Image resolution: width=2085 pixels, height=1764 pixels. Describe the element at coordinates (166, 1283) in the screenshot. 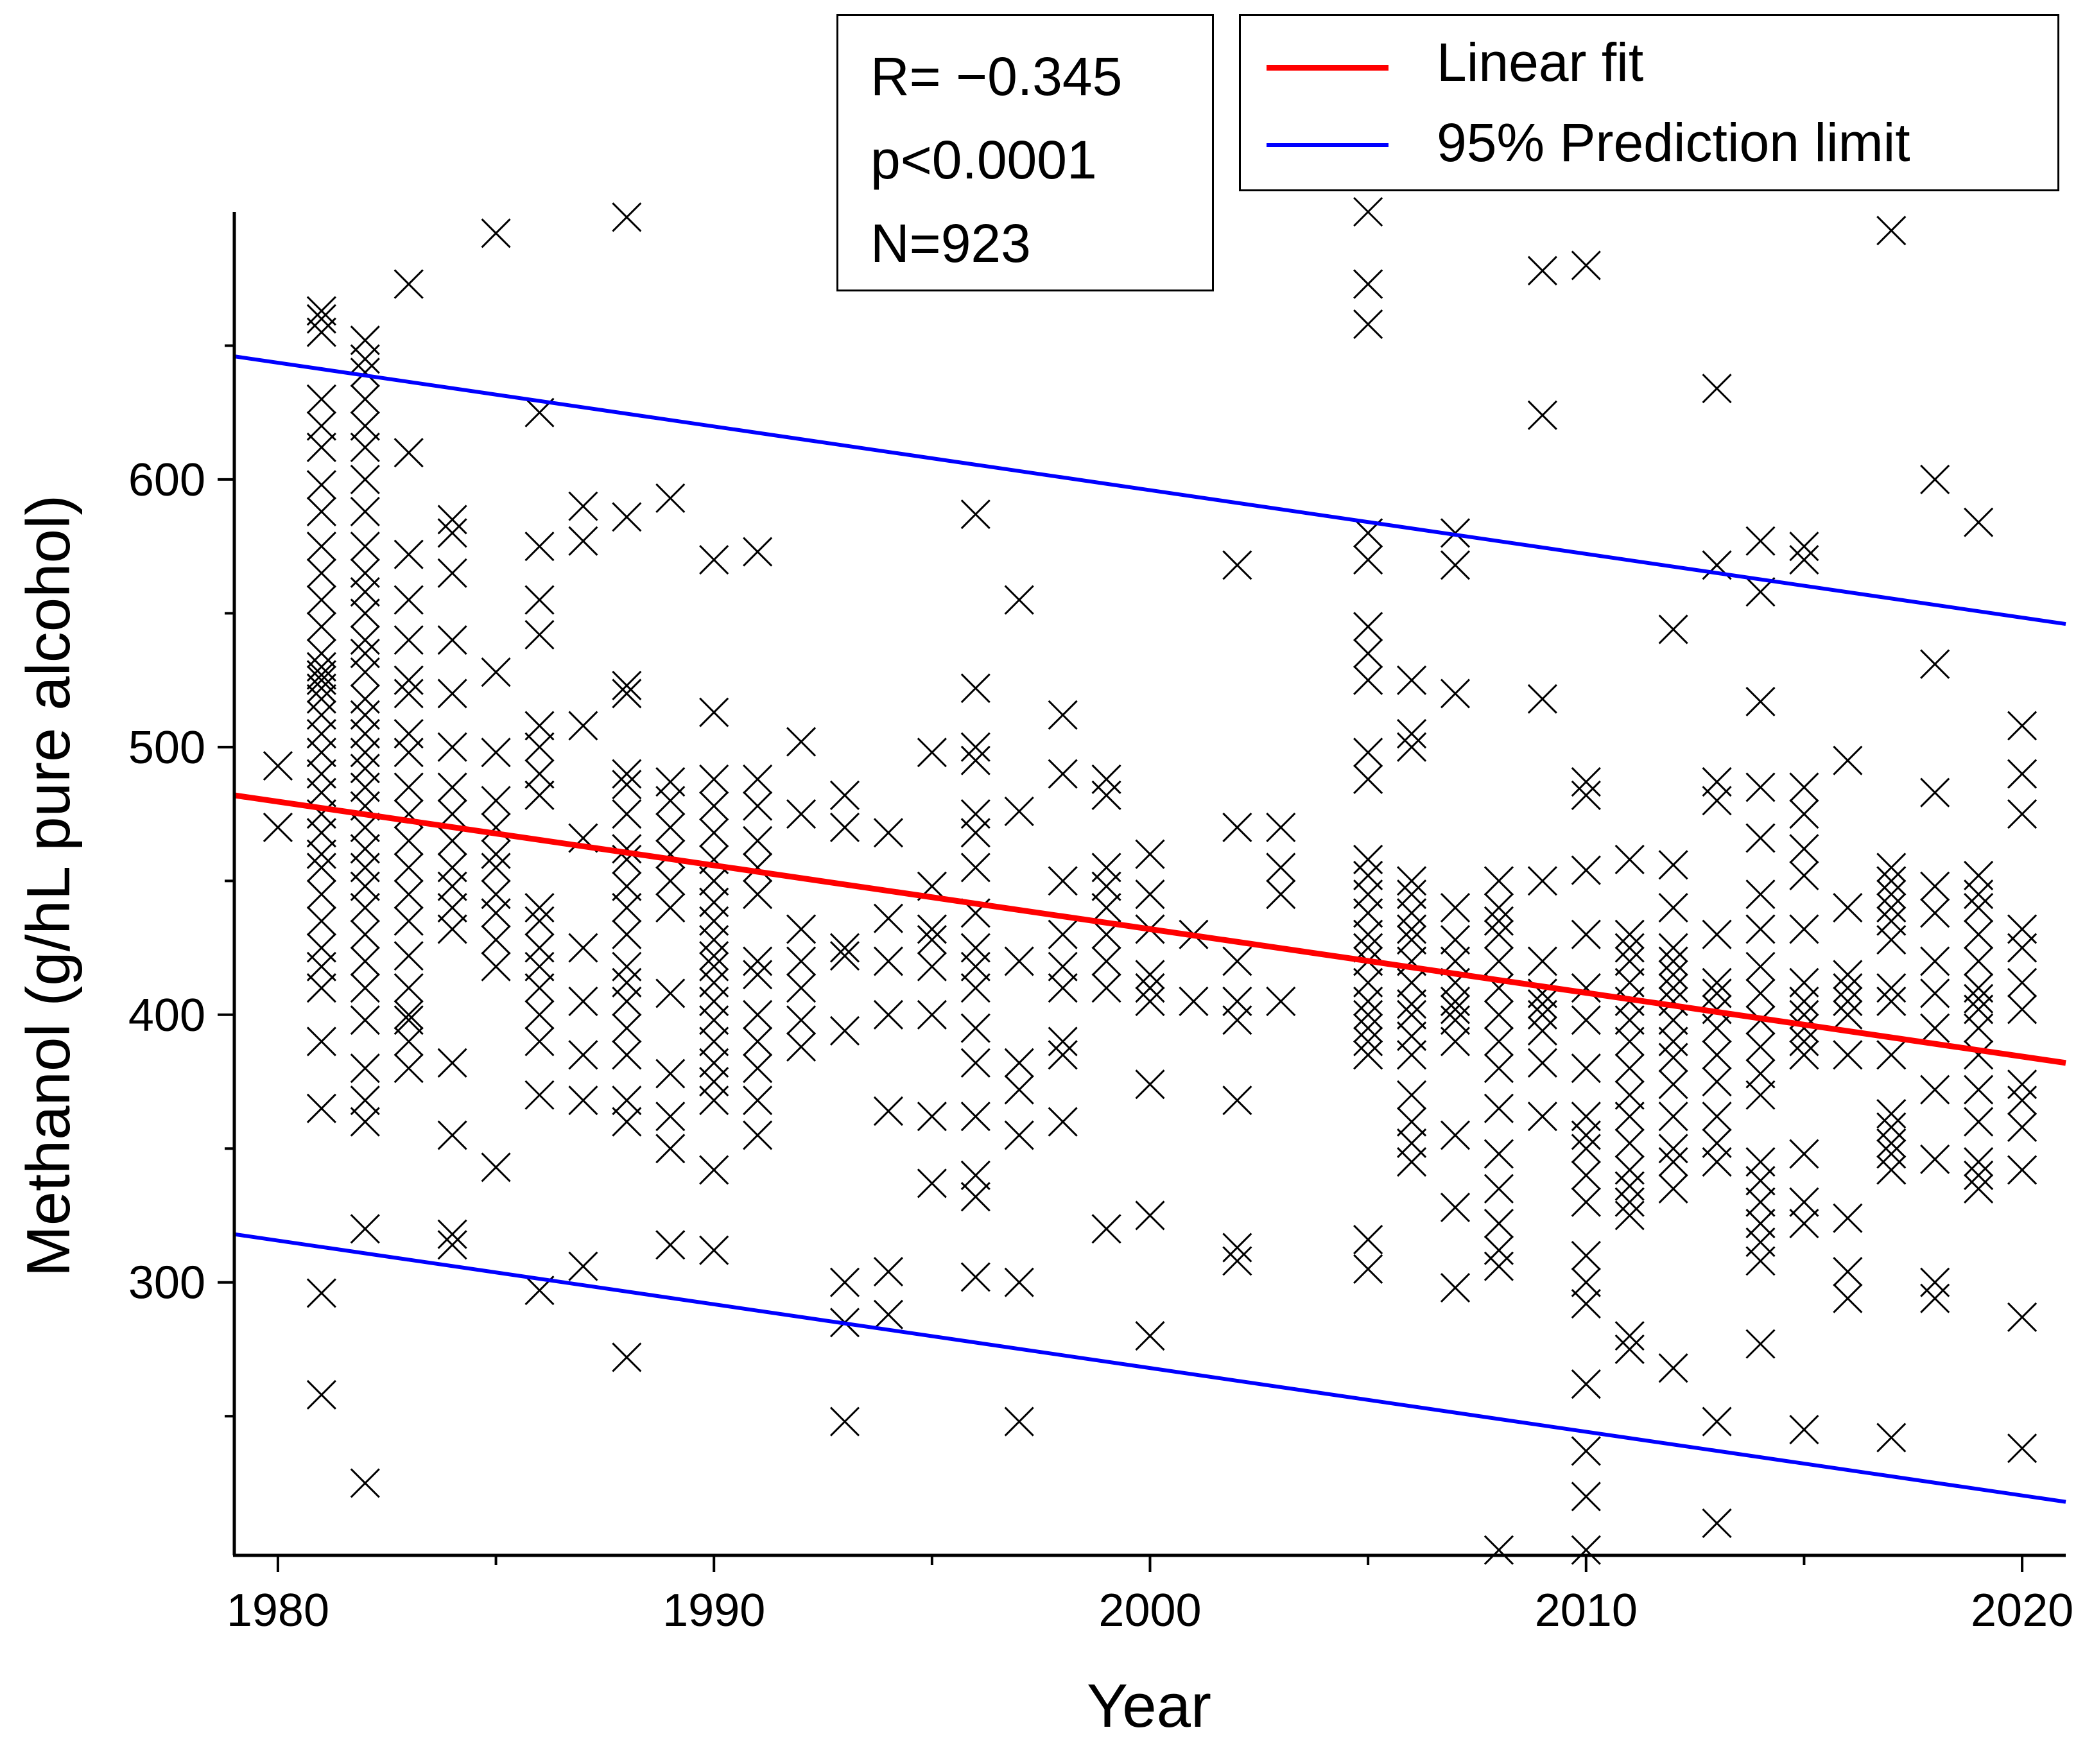

I see `y-tick-label-300: 300` at that location.